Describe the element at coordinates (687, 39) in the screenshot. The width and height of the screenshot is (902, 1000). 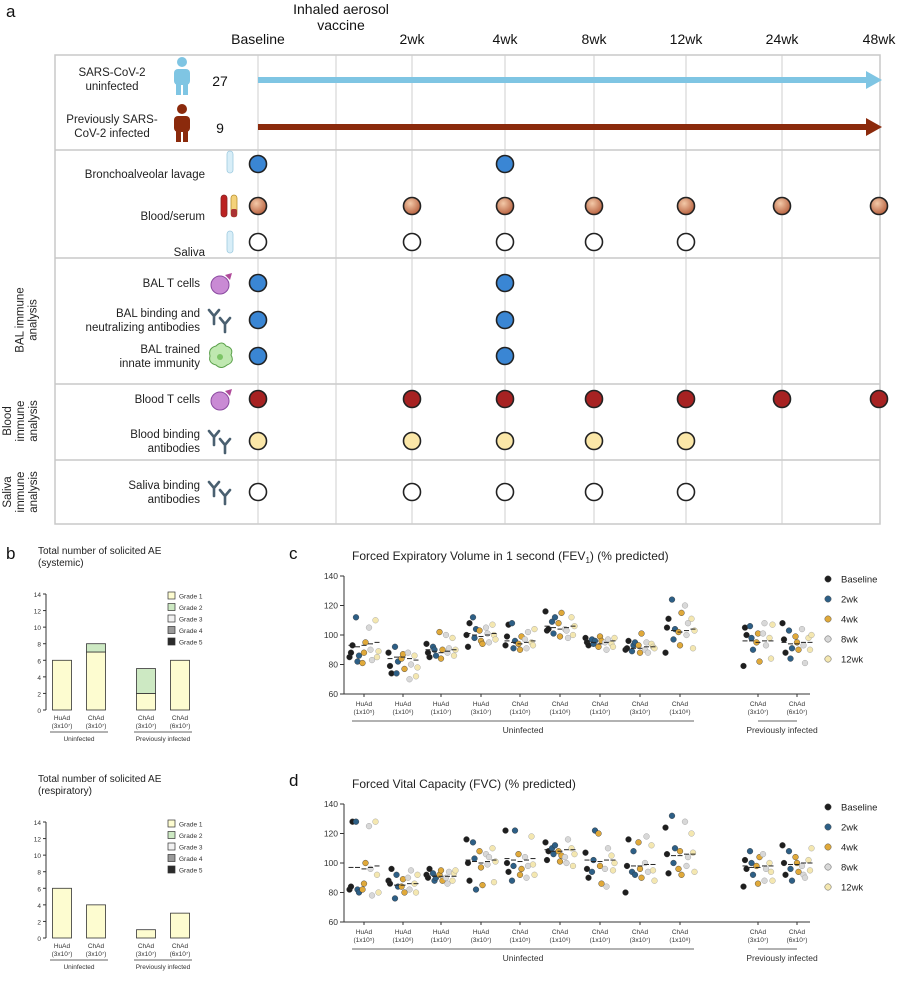
I see `timepoint-label: 12wk` at that location.